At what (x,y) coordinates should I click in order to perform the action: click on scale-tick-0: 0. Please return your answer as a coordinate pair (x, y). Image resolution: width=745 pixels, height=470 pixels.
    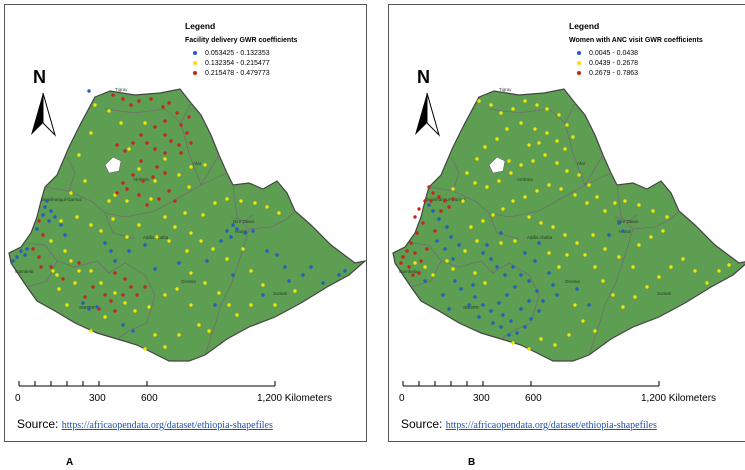
    Looking at the image, I should click on (402, 398).